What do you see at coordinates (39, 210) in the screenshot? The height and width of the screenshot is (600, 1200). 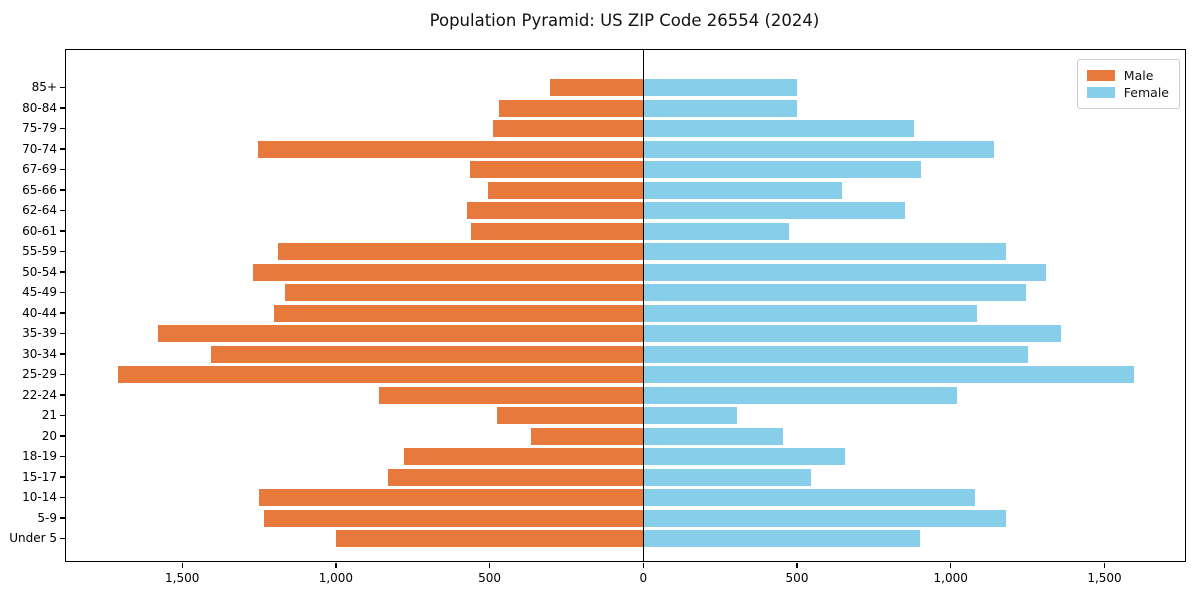 I see `y-tick-label: 62-64` at bounding box center [39, 210].